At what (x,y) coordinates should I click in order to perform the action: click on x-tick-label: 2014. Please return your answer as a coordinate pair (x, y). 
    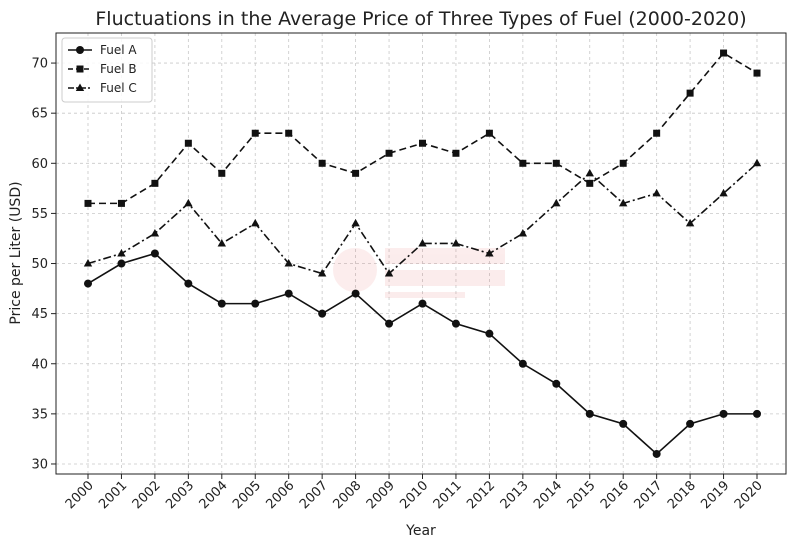
    Looking at the image, I should click on (548, 495).